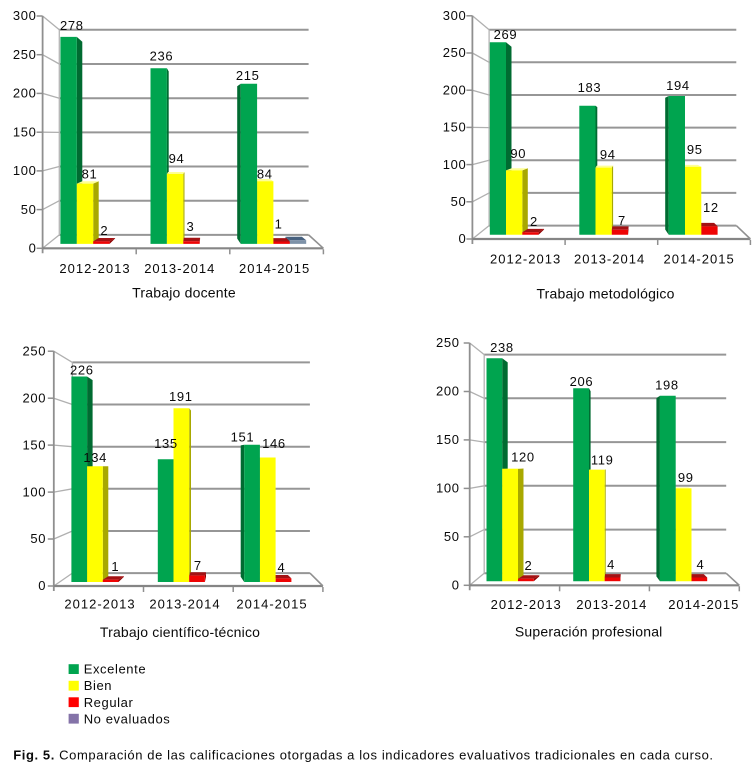 The height and width of the screenshot is (776, 756). I want to click on svg-text: 90, so click(518, 153).